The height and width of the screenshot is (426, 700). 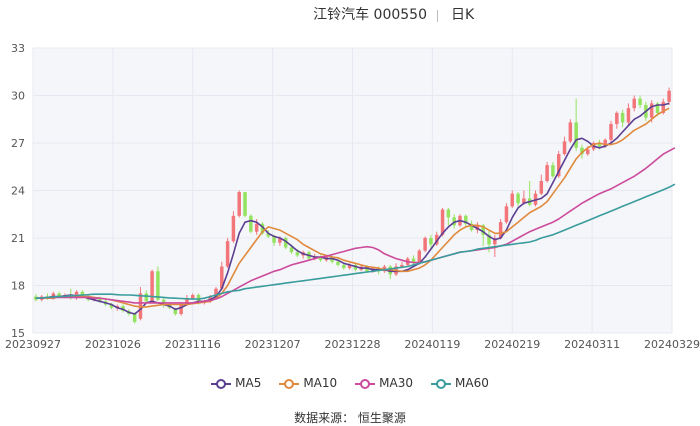 I want to click on chart-title: 江铃汽车 000550 日K, so click(x=350, y=15).